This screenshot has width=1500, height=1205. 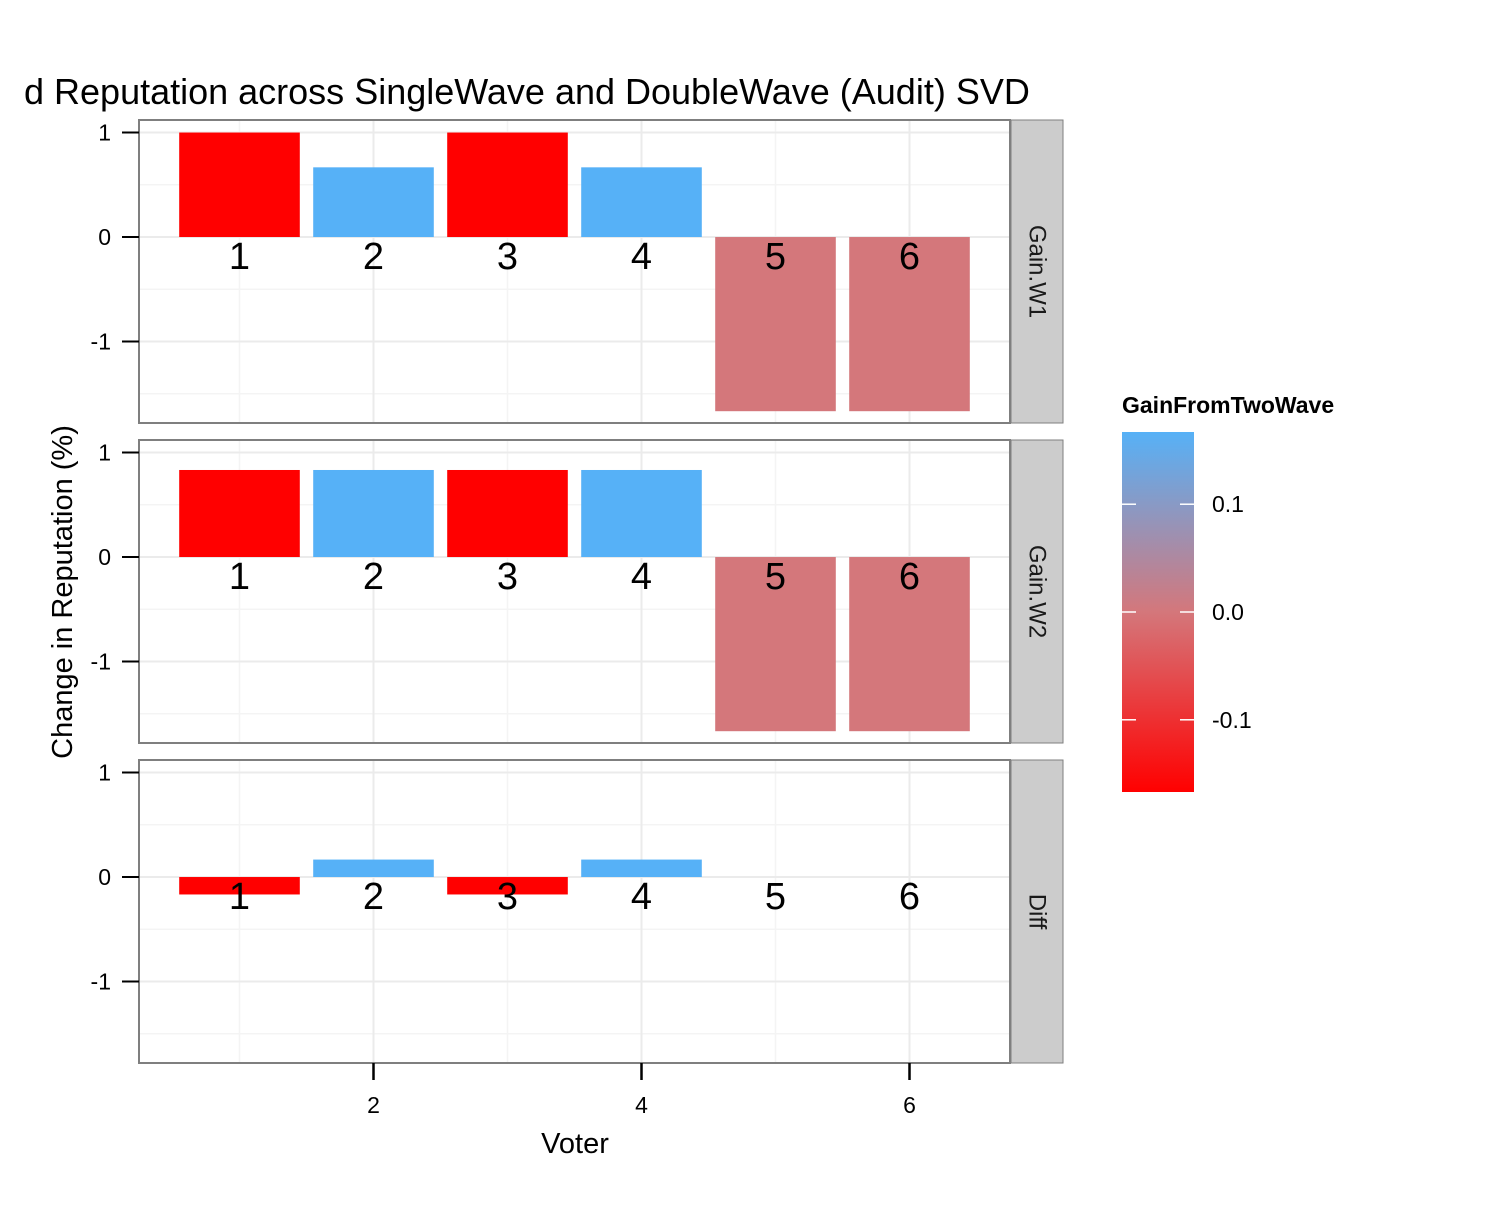 I want to click on legend-break-label: 0.0, so click(x=1228, y=612).